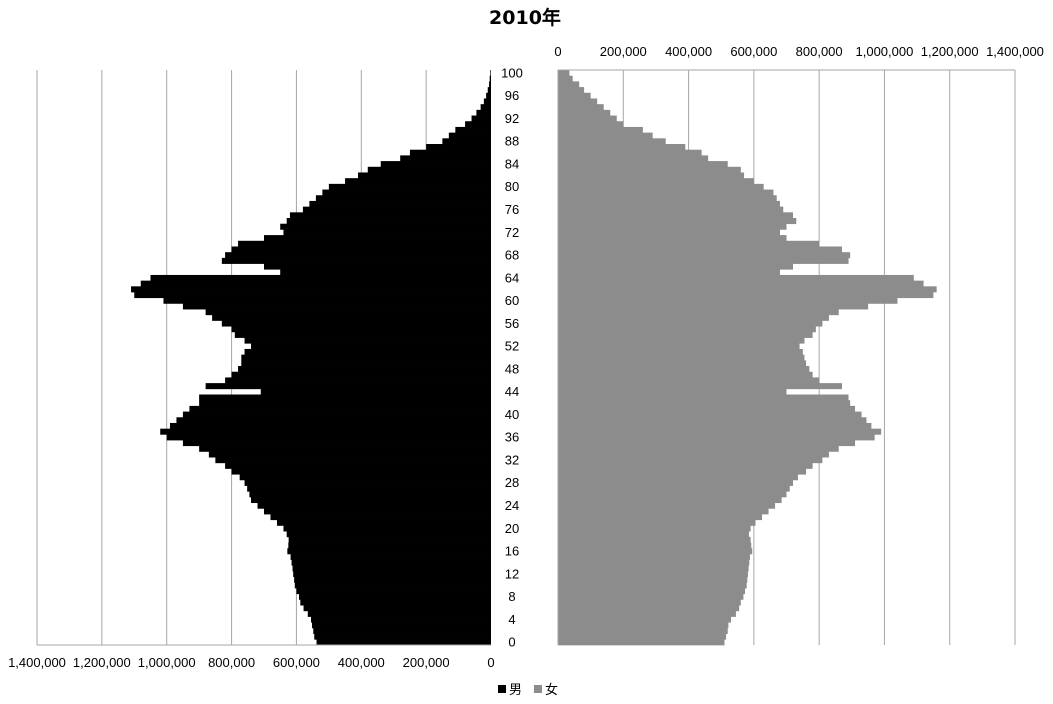 The height and width of the screenshot is (704, 1053). I want to click on age-label: 0, so click(511, 642).